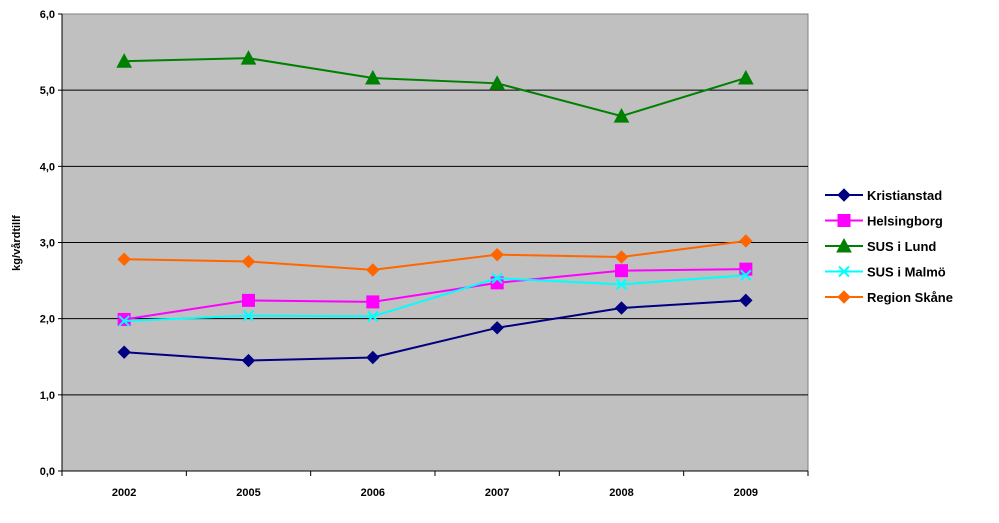  Describe the element at coordinates (248, 493) in the screenshot. I see `x-tick-label: 2005` at that location.